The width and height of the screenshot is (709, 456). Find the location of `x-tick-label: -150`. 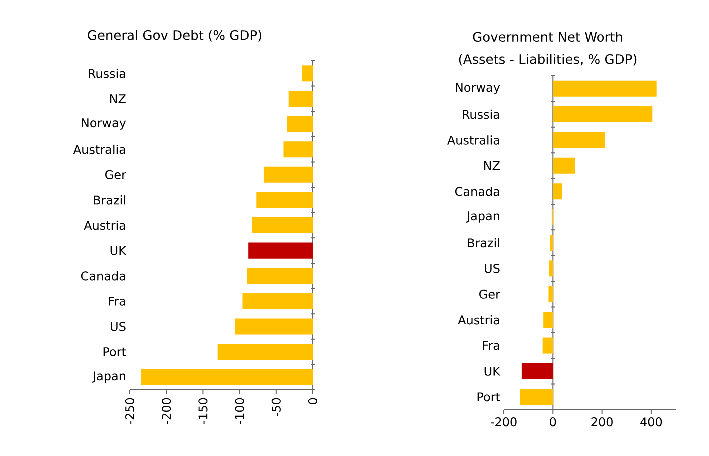

x-tick-label: -150 is located at coordinates (203, 411).